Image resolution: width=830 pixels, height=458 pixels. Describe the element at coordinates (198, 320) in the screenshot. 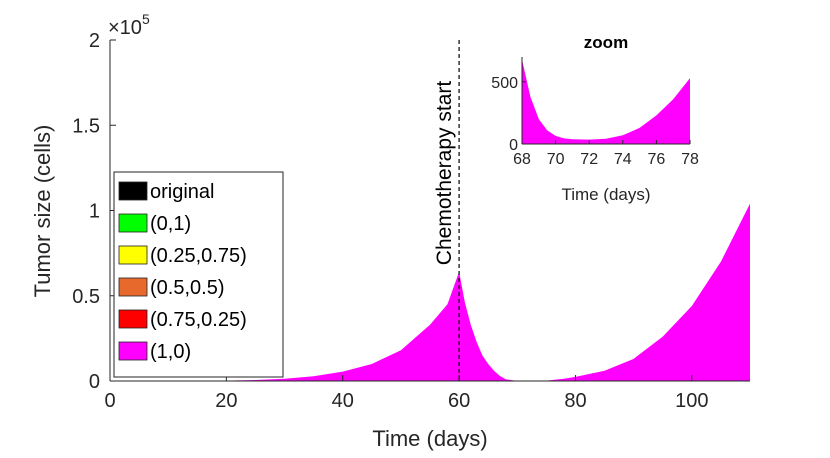

I see `legend-label-0-75-0-25: (0.75,0.25)` at that location.